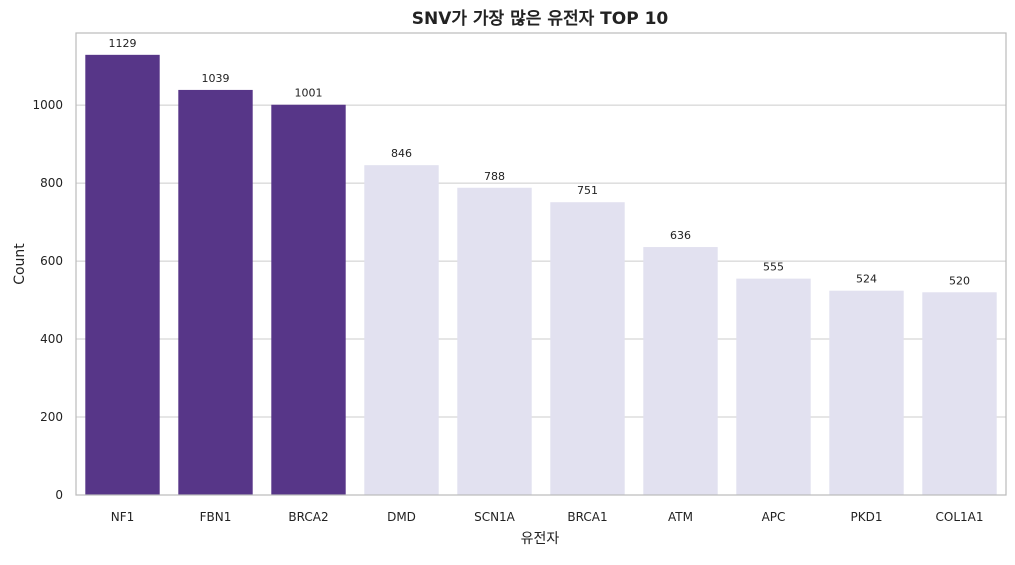 The image size is (1015, 565). I want to click on data-label-scn1a: 788, so click(494, 176).